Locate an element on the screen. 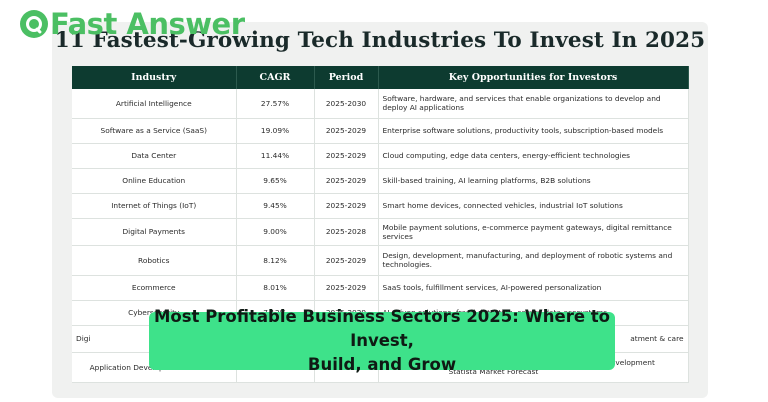  cell-cagr: 11.44% is located at coordinates (275, 156).